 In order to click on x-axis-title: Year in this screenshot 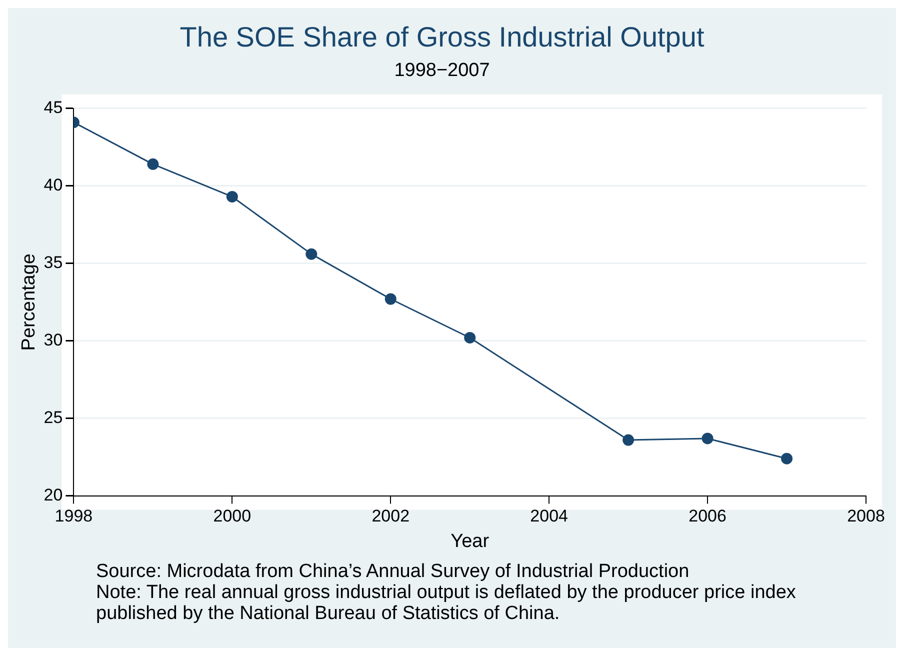, I will do `click(470, 541)`.